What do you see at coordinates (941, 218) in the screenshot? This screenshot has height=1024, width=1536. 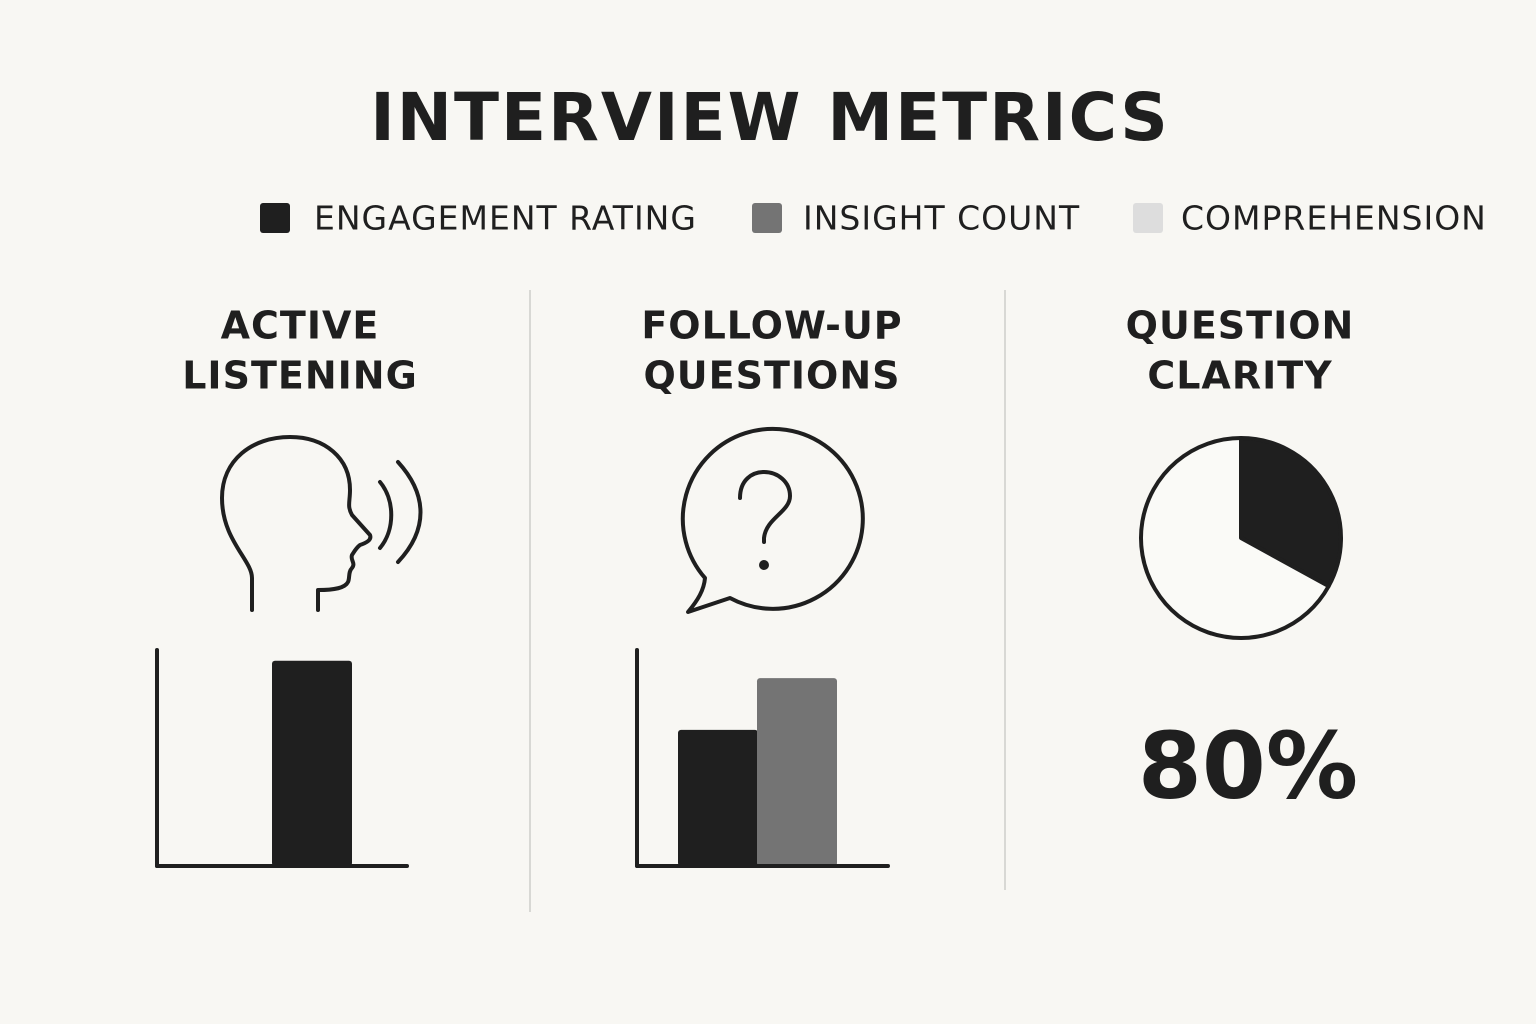 I see `legend-label: INSIGHT COUNT` at bounding box center [941, 218].